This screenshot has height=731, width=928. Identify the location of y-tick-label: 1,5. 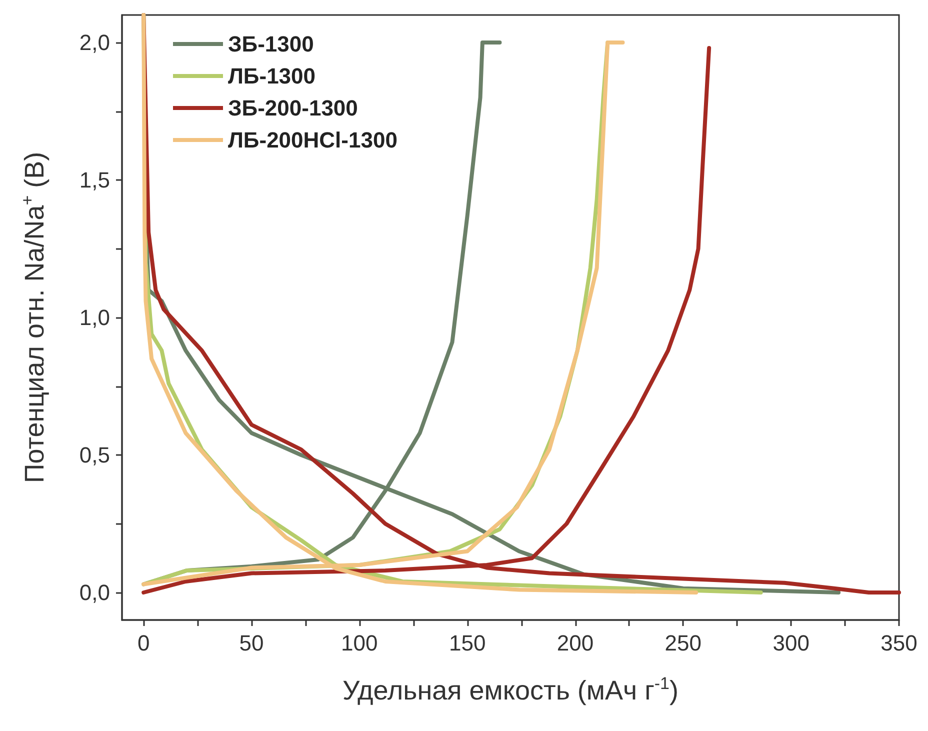
(94, 180).